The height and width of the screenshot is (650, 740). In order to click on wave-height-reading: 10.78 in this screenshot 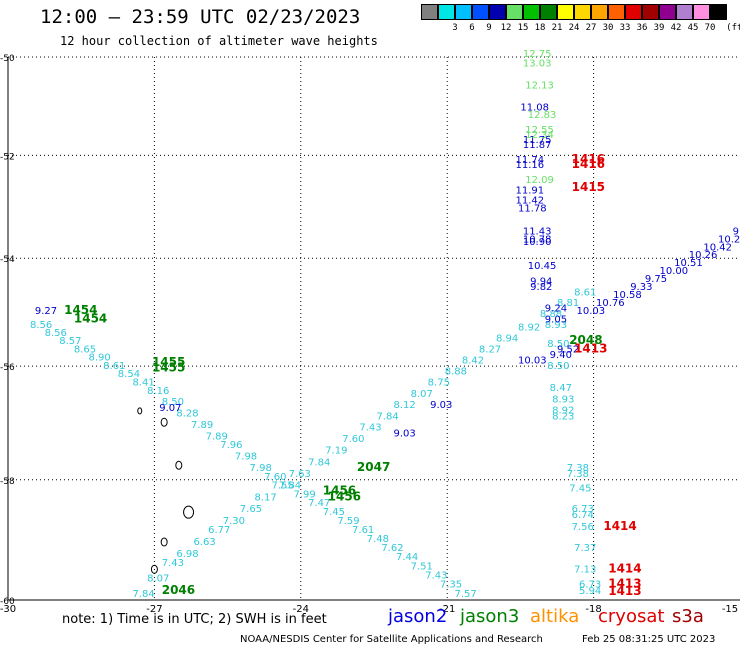, I will do `click(537, 239)`.